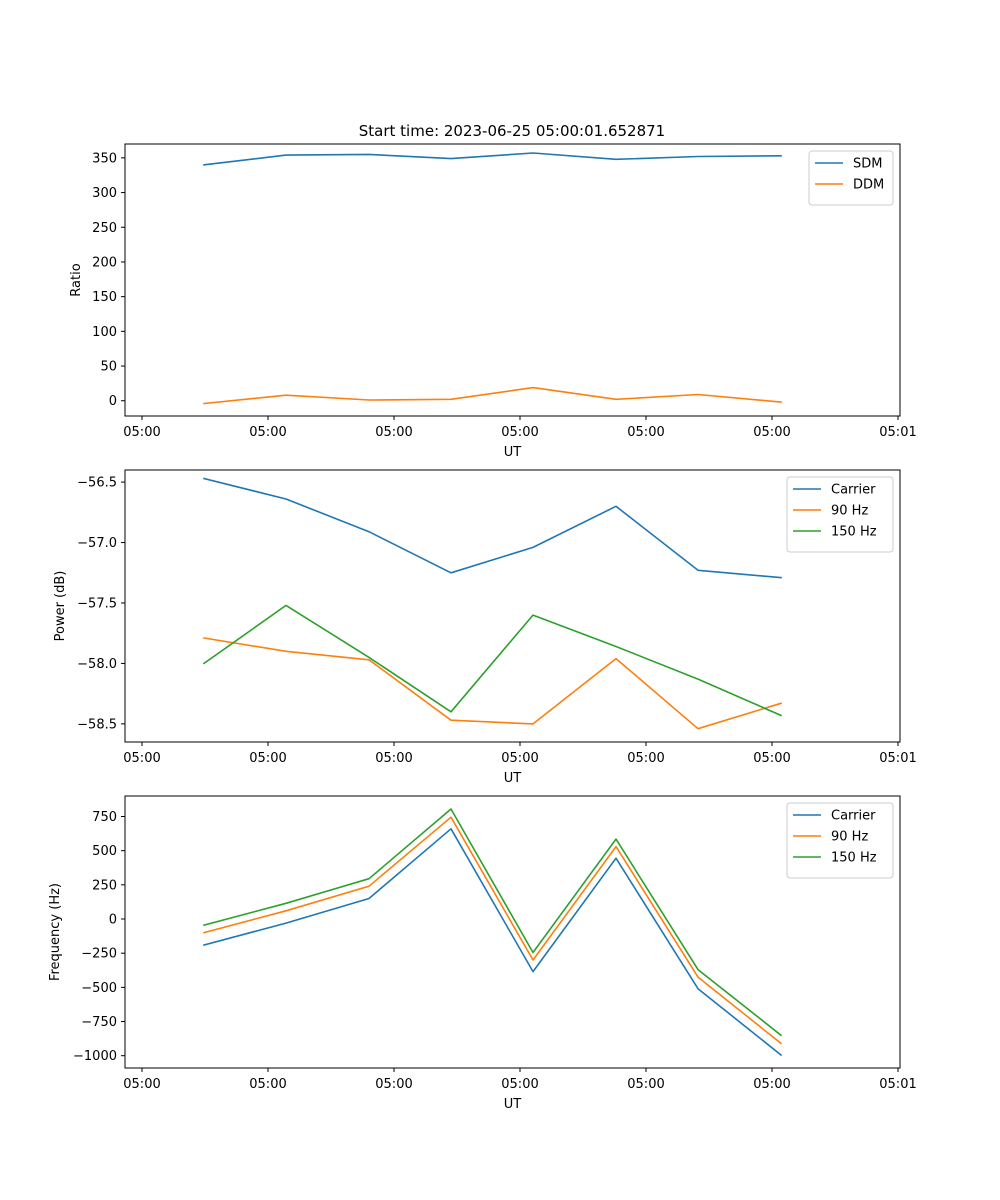 The image size is (1000, 1200). I want to click on figure-title: Start time: 2023-06-25 05:00:01.652871, so click(512, 131).